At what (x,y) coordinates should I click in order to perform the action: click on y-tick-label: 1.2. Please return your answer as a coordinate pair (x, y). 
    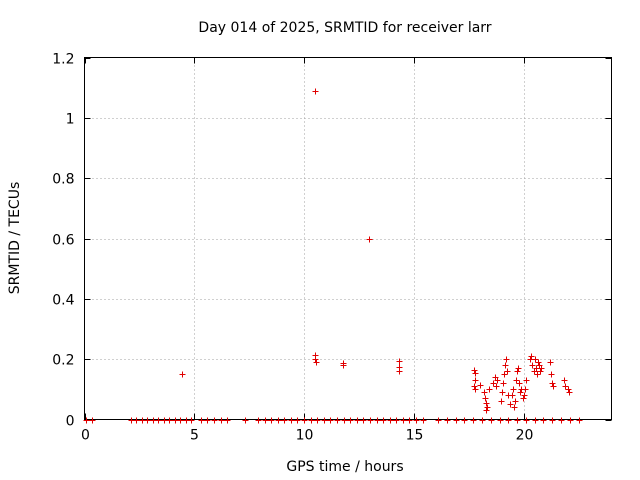
    Looking at the image, I should click on (63, 60).